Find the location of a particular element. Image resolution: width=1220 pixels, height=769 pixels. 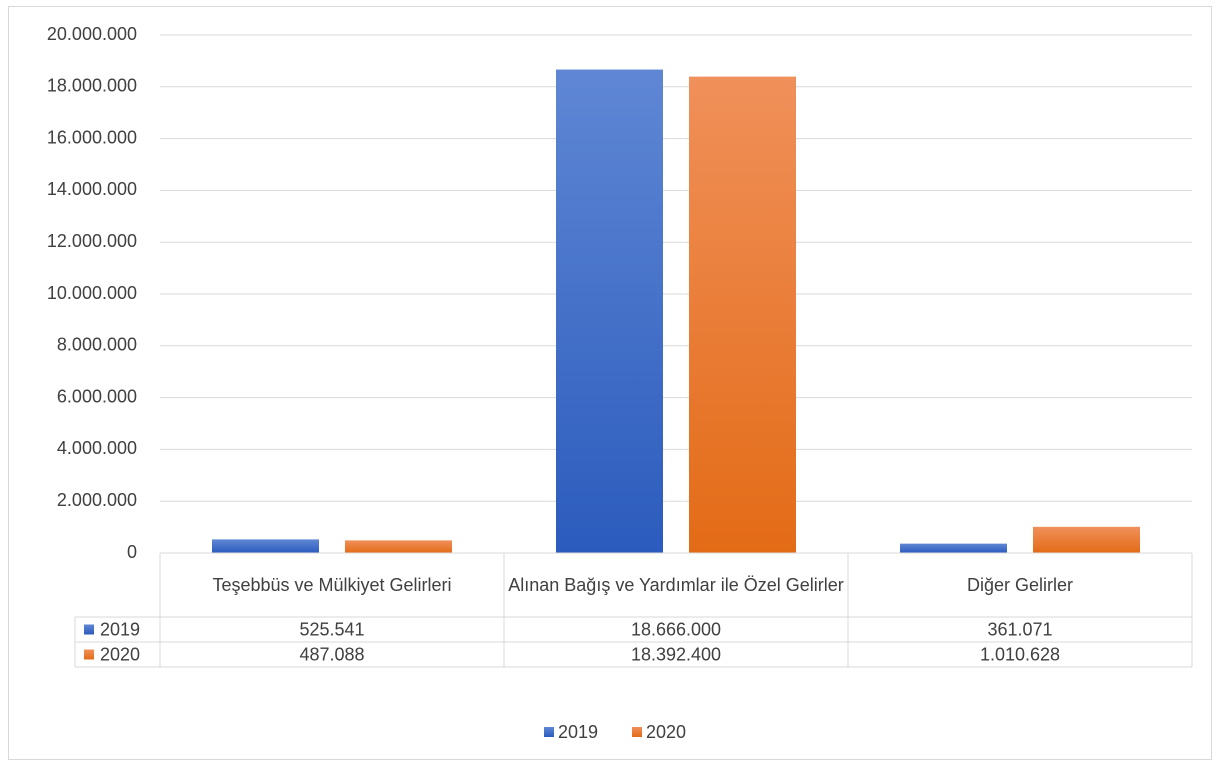

legend-label: 2020 is located at coordinates (666, 732).